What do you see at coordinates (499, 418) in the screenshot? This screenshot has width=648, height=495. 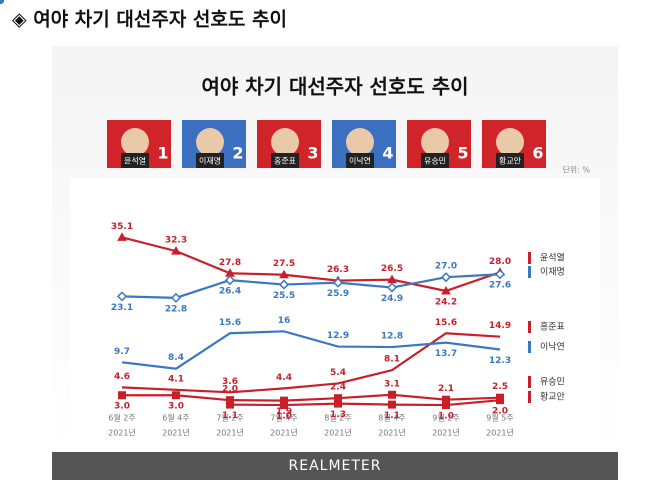 I see `x-tick-label: 9월 5주` at bounding box center [499, 418].